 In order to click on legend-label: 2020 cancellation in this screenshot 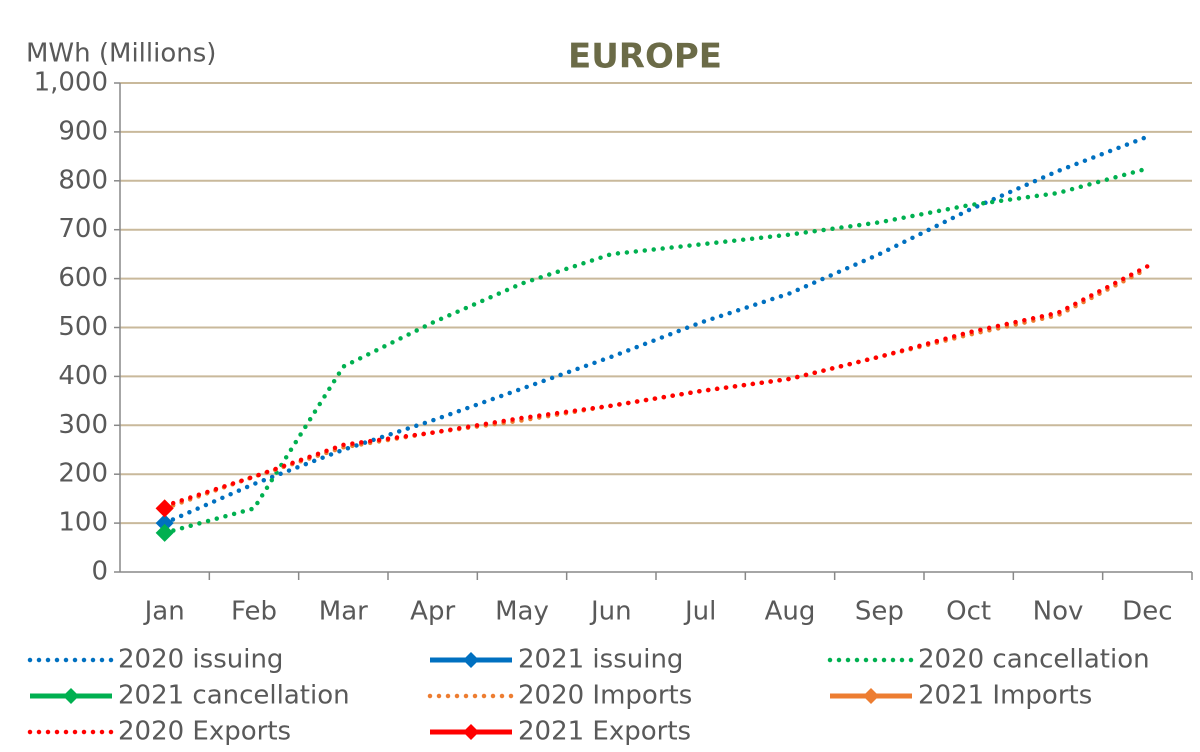, I will do `click(1034, 660)`.